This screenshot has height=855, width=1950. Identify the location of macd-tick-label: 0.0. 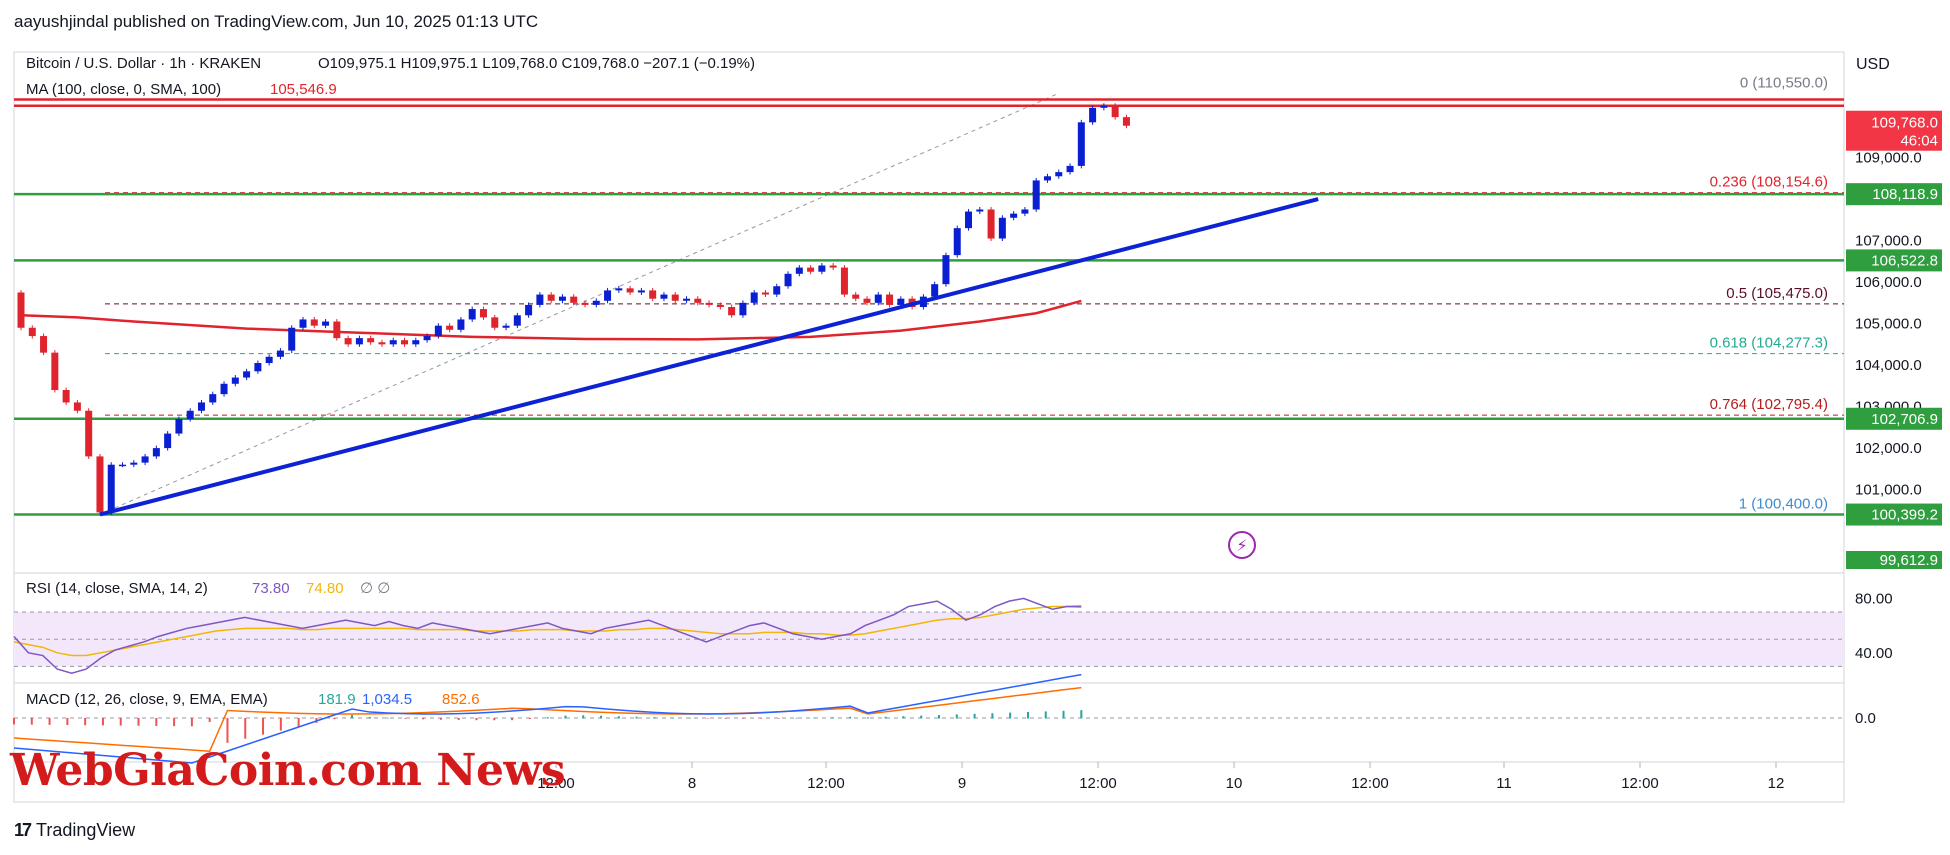
(1865, 718).